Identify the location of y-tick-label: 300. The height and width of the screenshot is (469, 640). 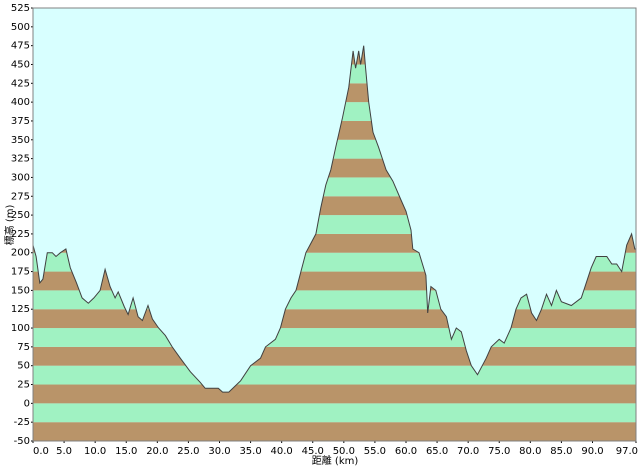
(20, 177).